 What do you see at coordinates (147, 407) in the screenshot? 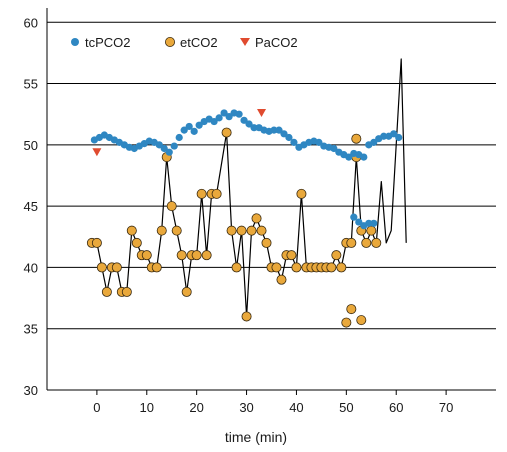
I see `x-tick-label: 10` at bounding box center [147, 407].